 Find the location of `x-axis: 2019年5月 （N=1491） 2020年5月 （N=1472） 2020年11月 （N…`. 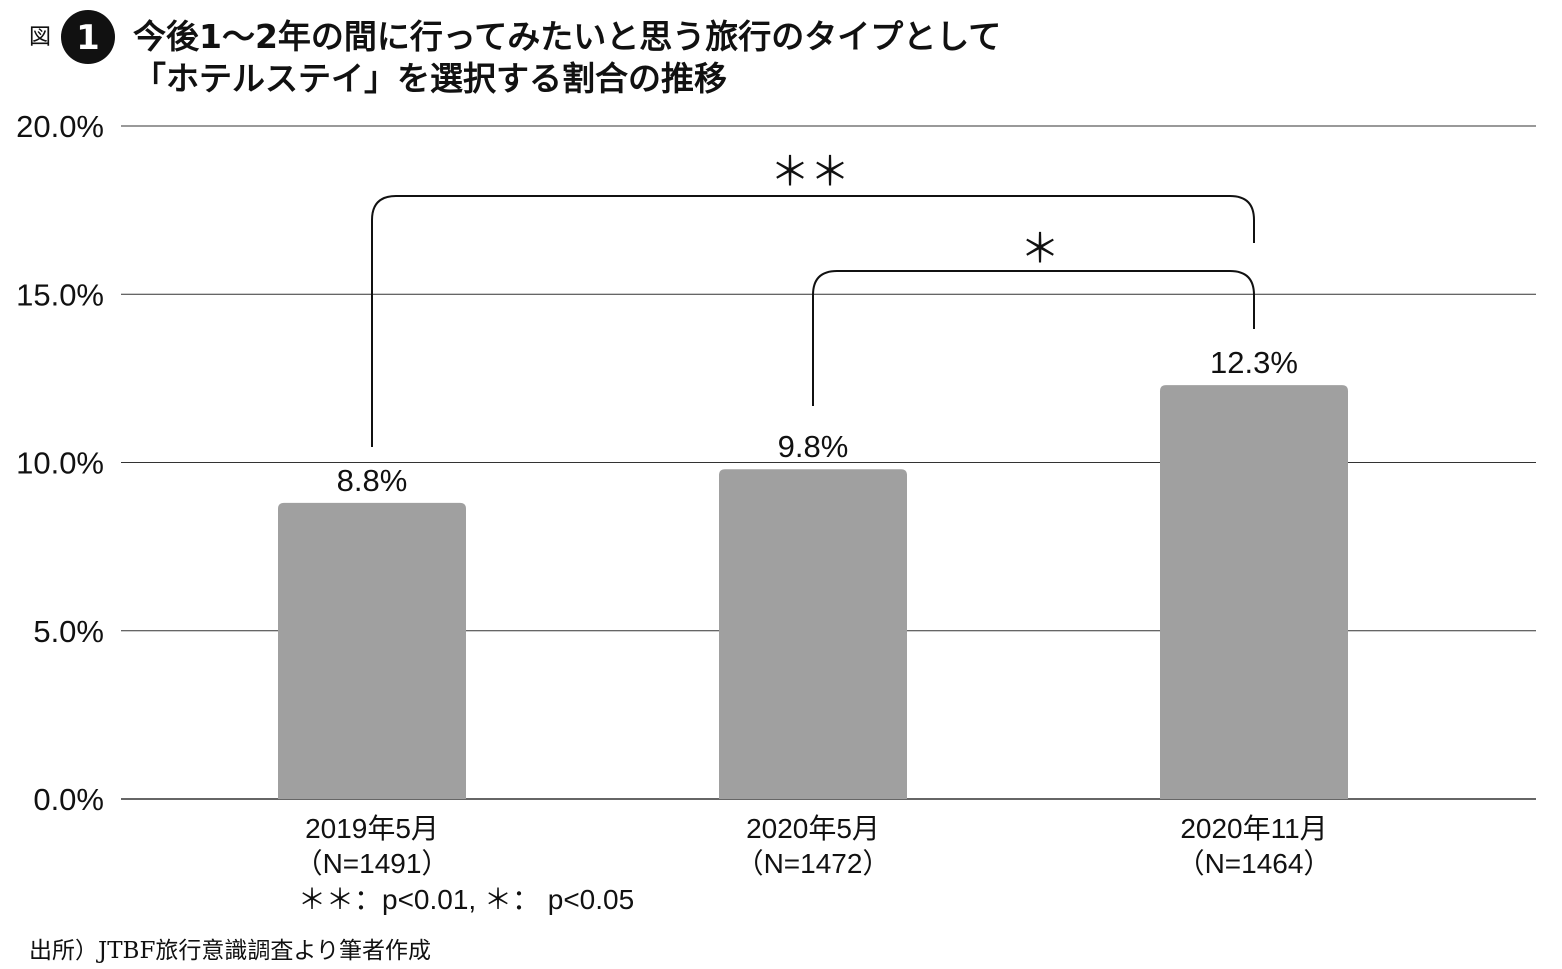

x-axis: 2019年5月 （N=1491） 2020年5月 （N=1472） 2020年11月 （N… is located at coordinates (813, 846).